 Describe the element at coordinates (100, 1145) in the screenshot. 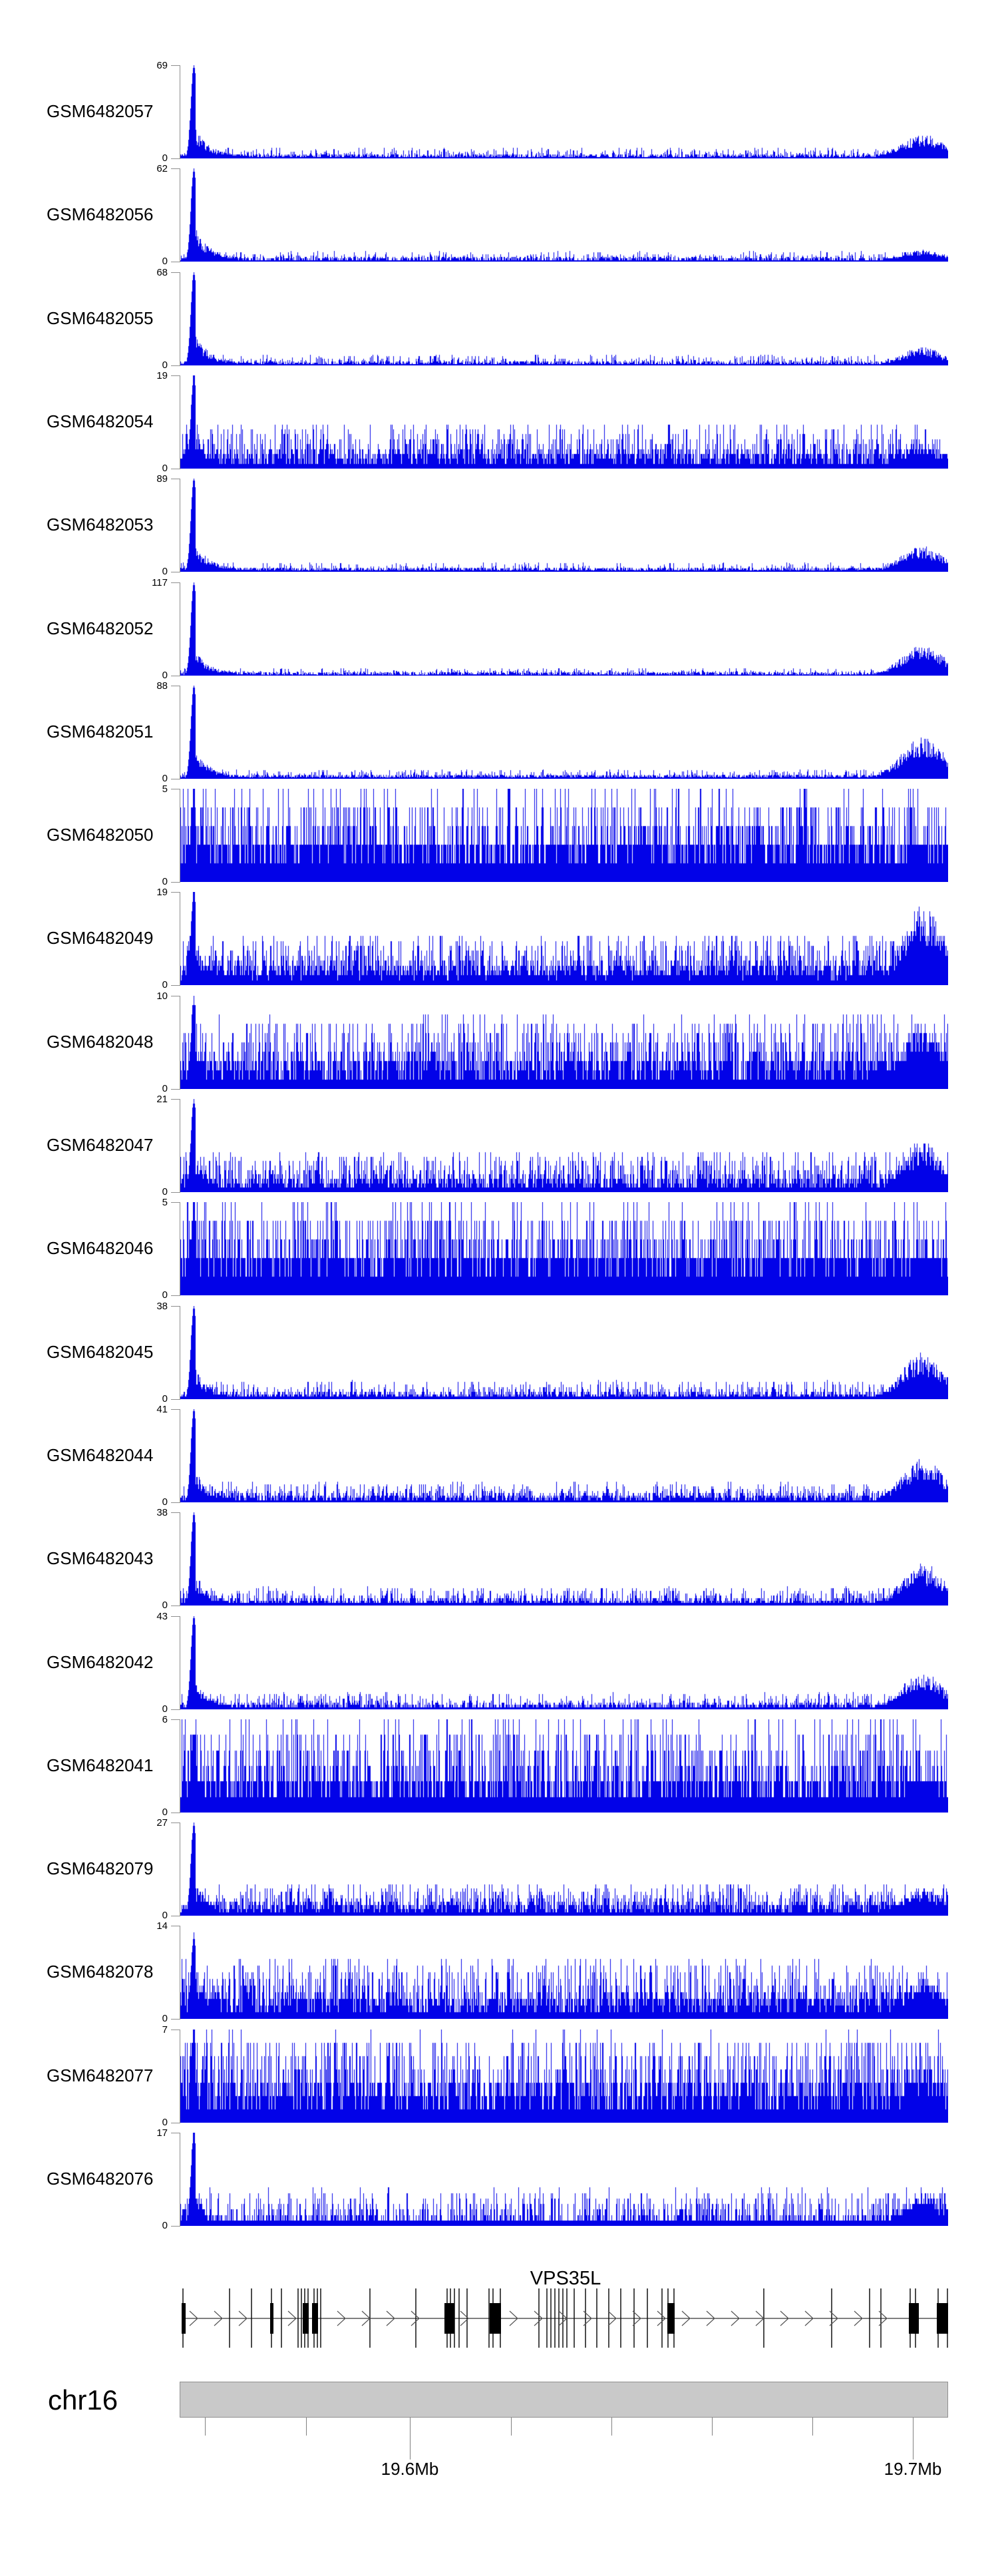

I see `track-label: GSM6482047` at that location.